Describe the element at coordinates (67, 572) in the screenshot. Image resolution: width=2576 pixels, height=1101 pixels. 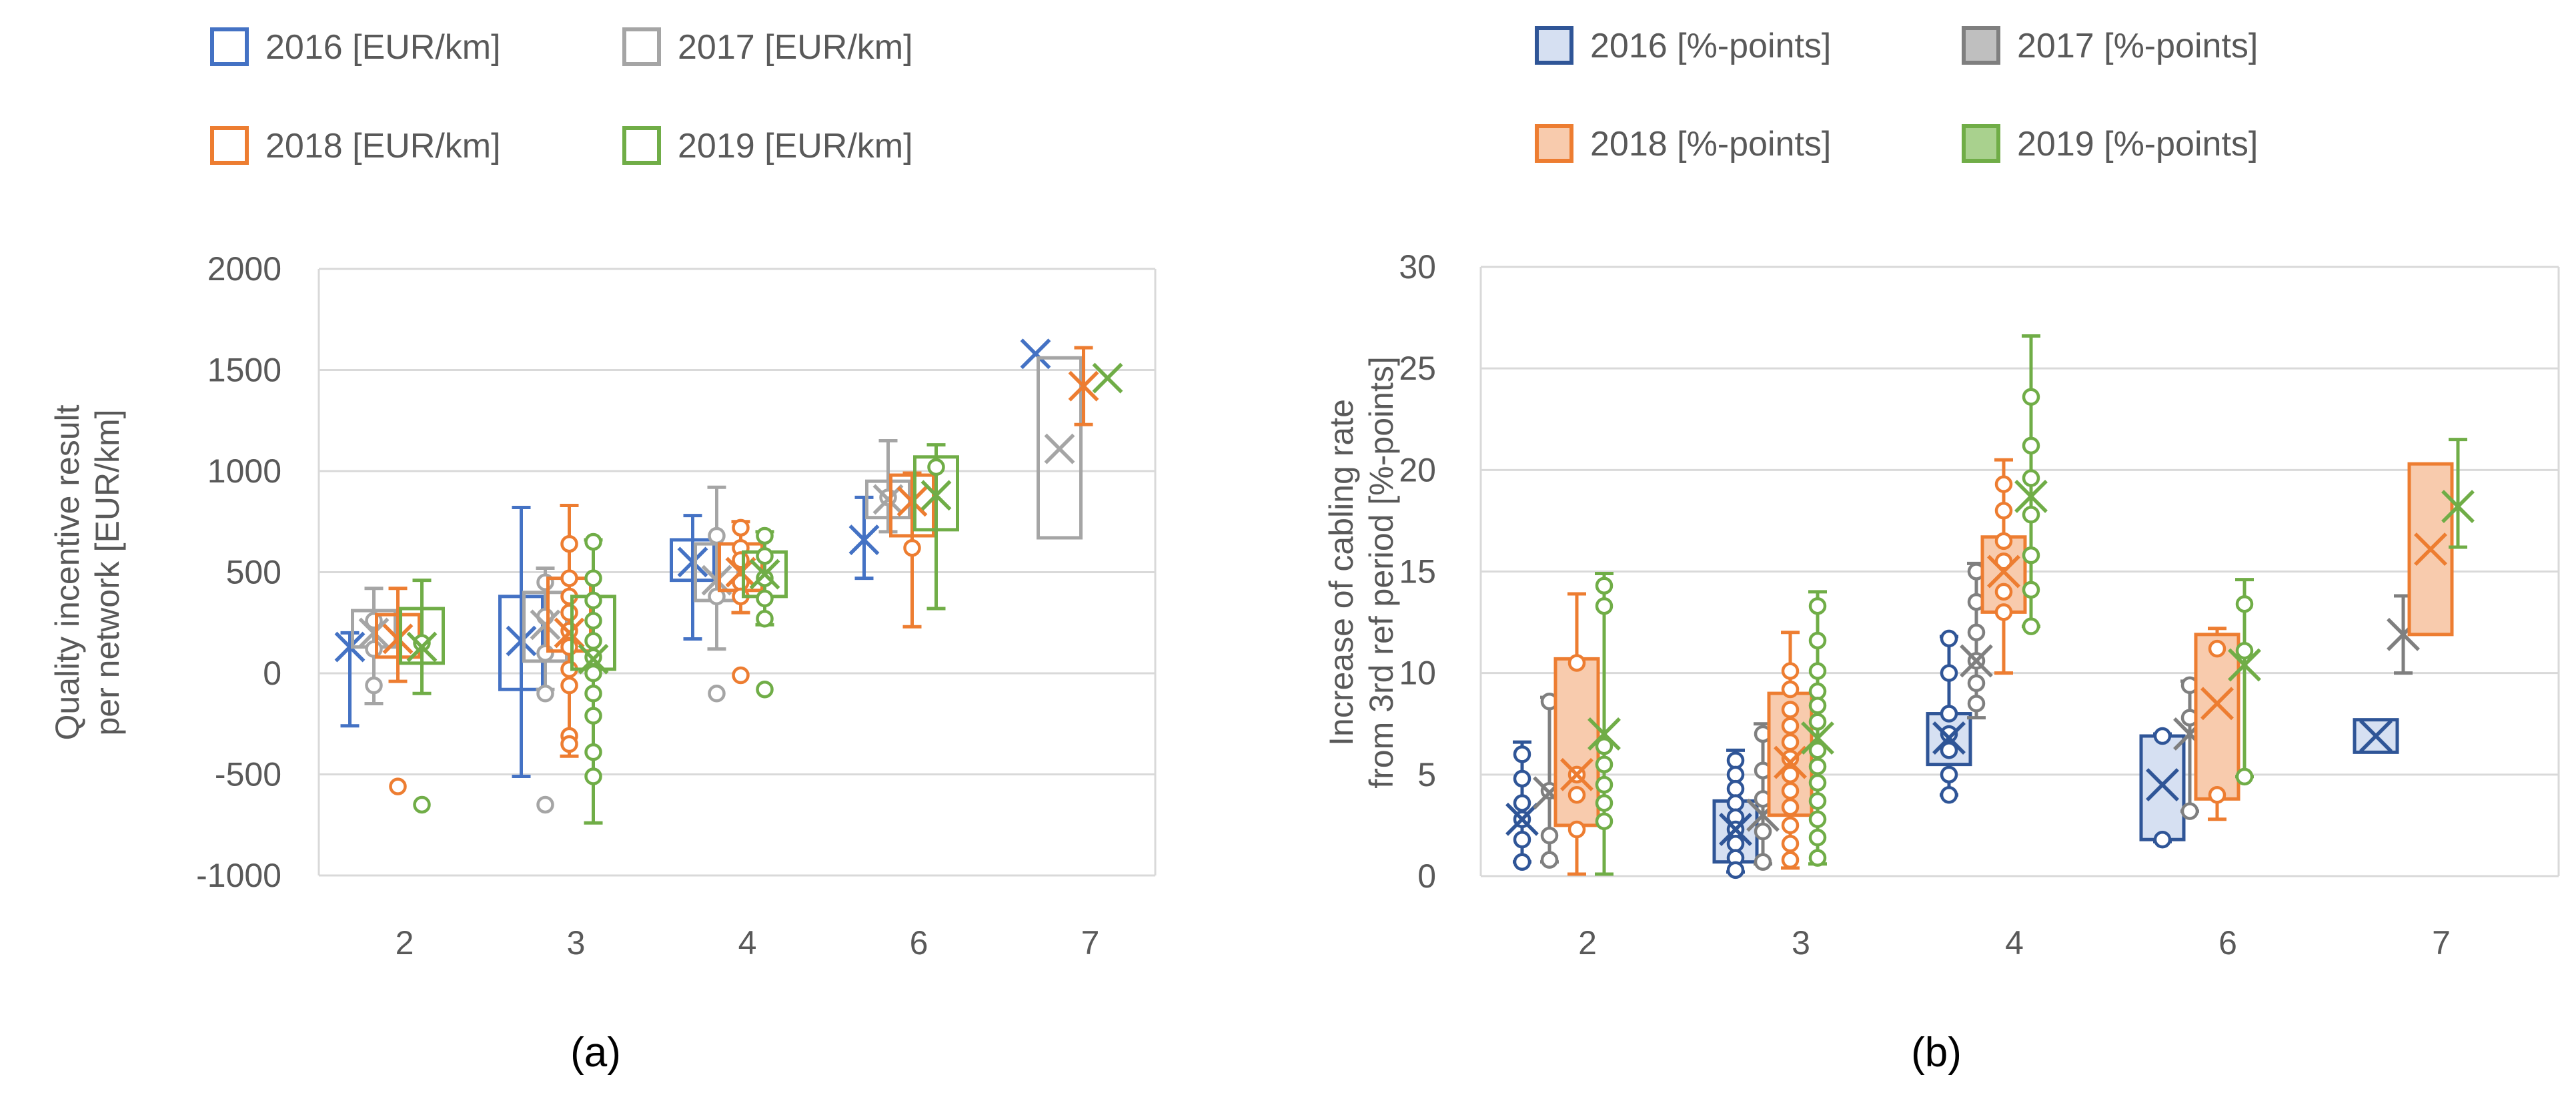
I see `y-axis-title-line: Quality incentive result` at that location.